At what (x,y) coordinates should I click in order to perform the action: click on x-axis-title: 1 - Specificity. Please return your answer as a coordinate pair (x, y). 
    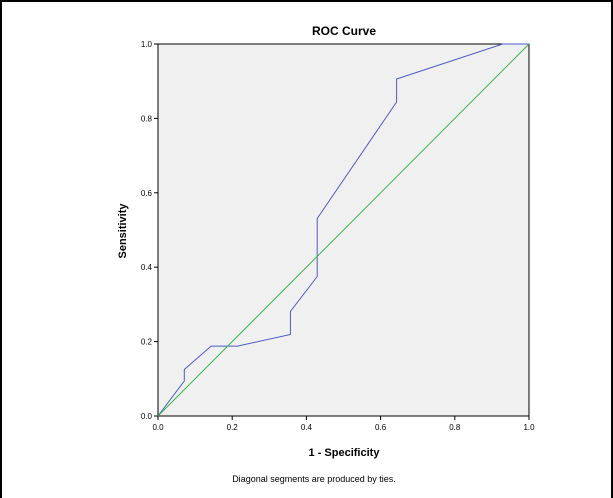
    Looking at the image, I should click on (345, 453).